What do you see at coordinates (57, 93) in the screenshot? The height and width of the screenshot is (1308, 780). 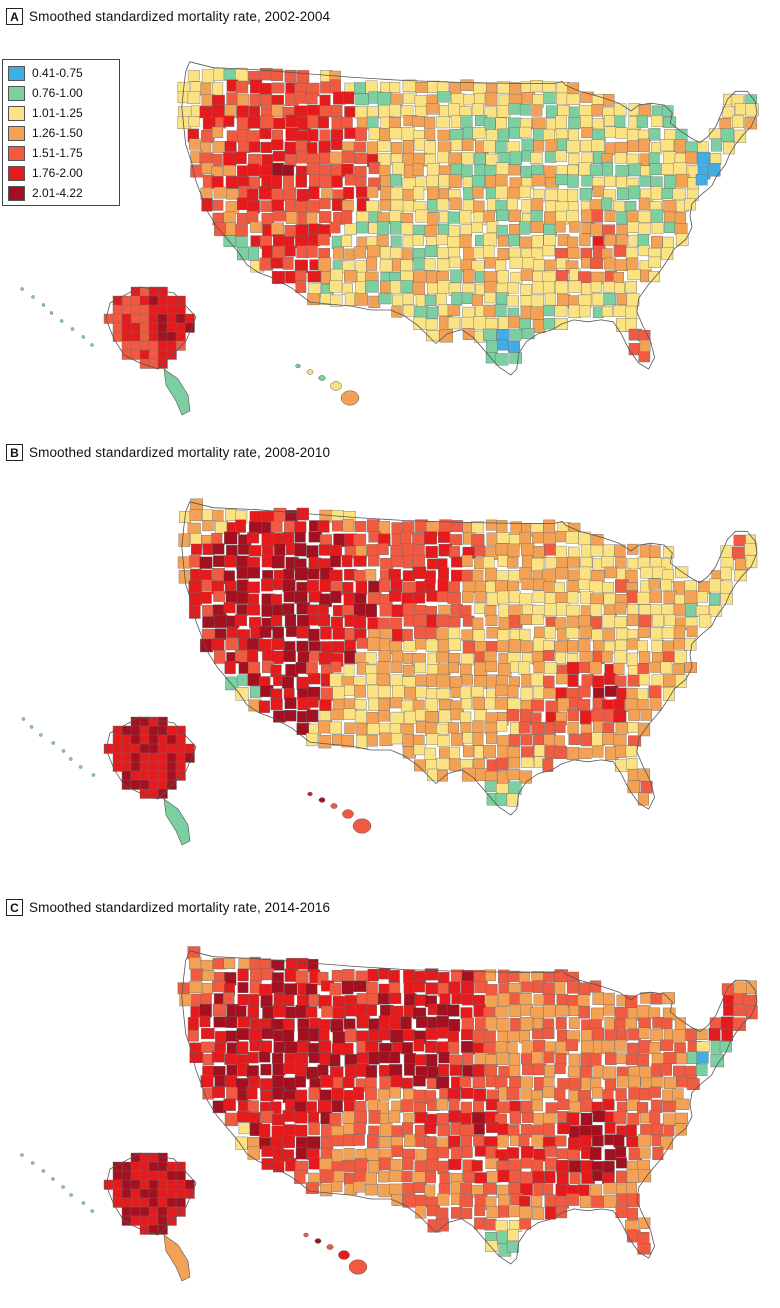 I see `legend-label: 0.76-1.00` at bounding box center [57, 93].